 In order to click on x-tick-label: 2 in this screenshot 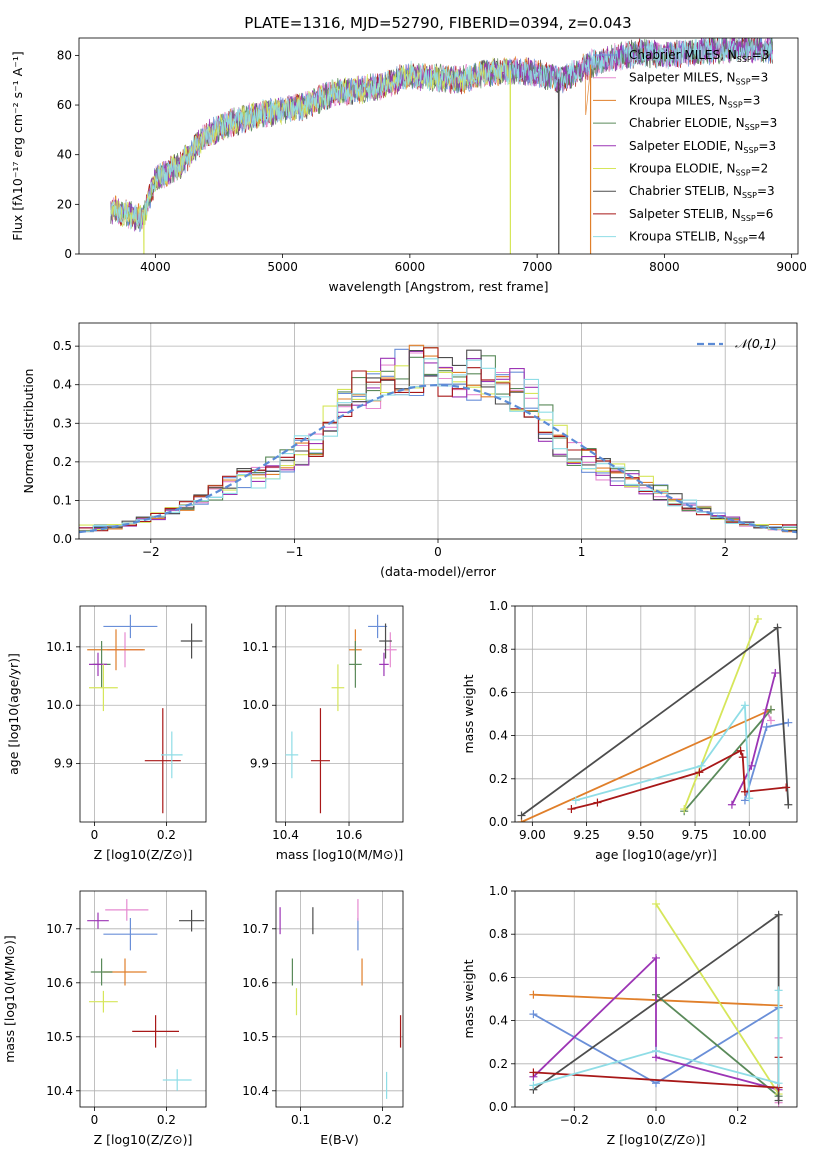, I will do `click(725, 552)`.